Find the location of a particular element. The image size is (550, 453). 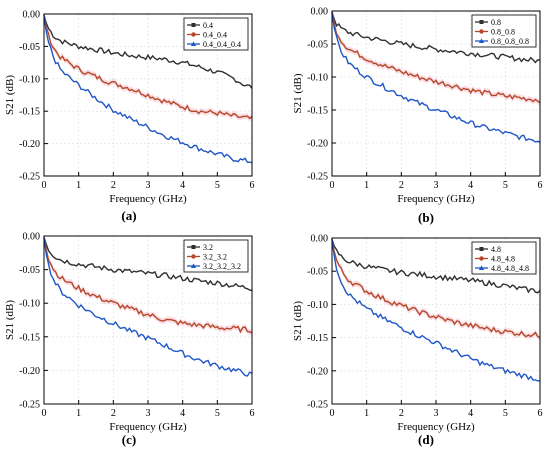

legend-label: 3.2_3.2_3.2 is located at coordinates (222, 266).